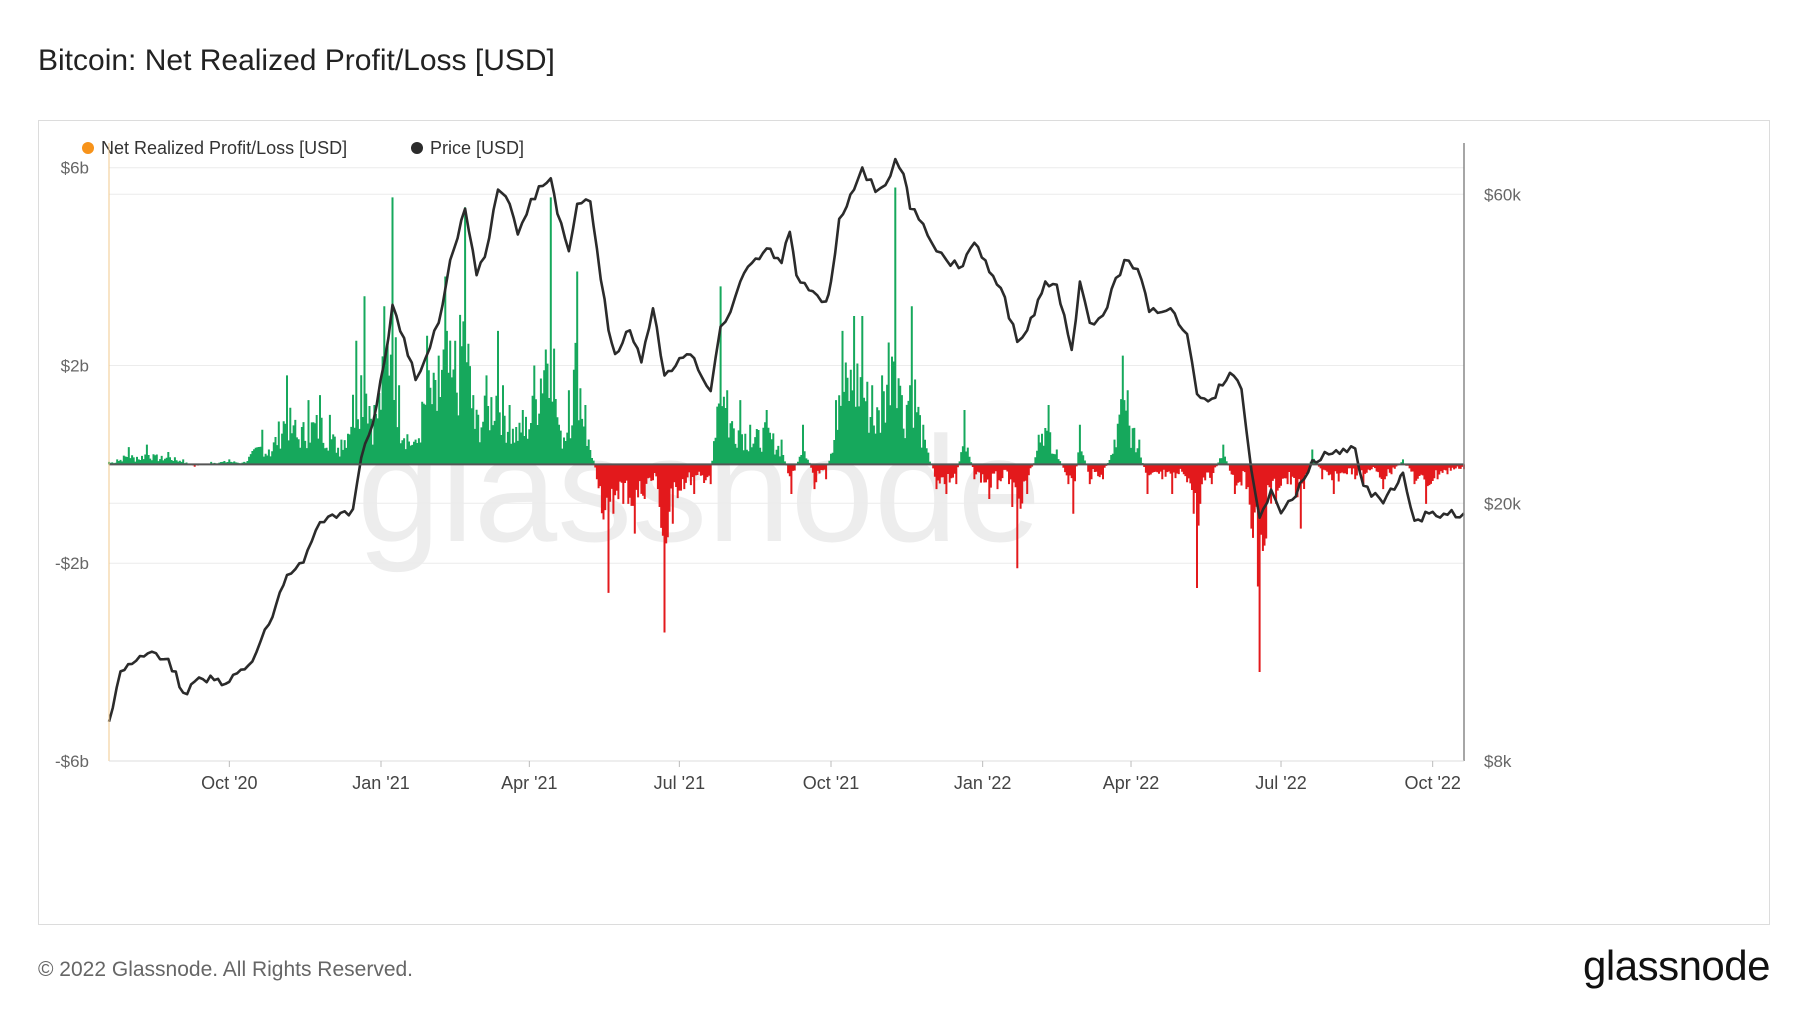  I want to click on page-title: Bitcoin: Net Realized Profit/Loss [USD], so click(296, 60).